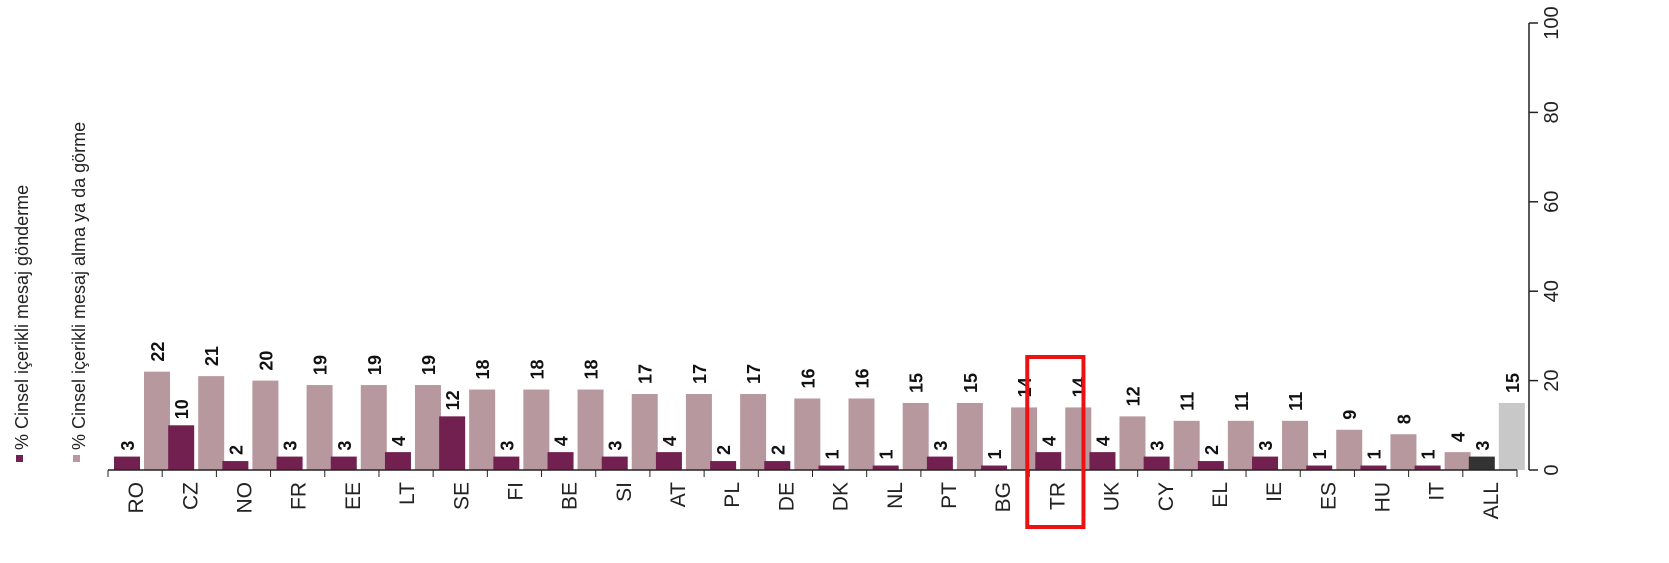 Image resolution: width=1669 pixels, height=563 pixels. I want to click on y-tick-label-40: 40, so click(1552, 291).